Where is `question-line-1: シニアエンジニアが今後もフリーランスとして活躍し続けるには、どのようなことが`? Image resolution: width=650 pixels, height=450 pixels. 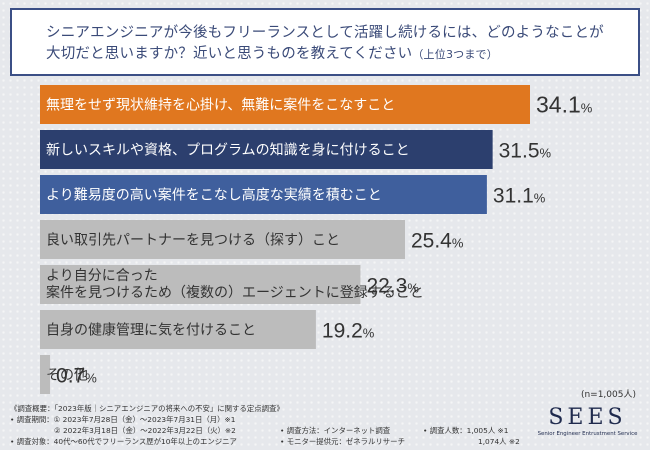 question-line-1: シニアエンジニアが今後もフリーランスとして活躍し続けるには、どのようなことが is located at coordinates (325, 33).